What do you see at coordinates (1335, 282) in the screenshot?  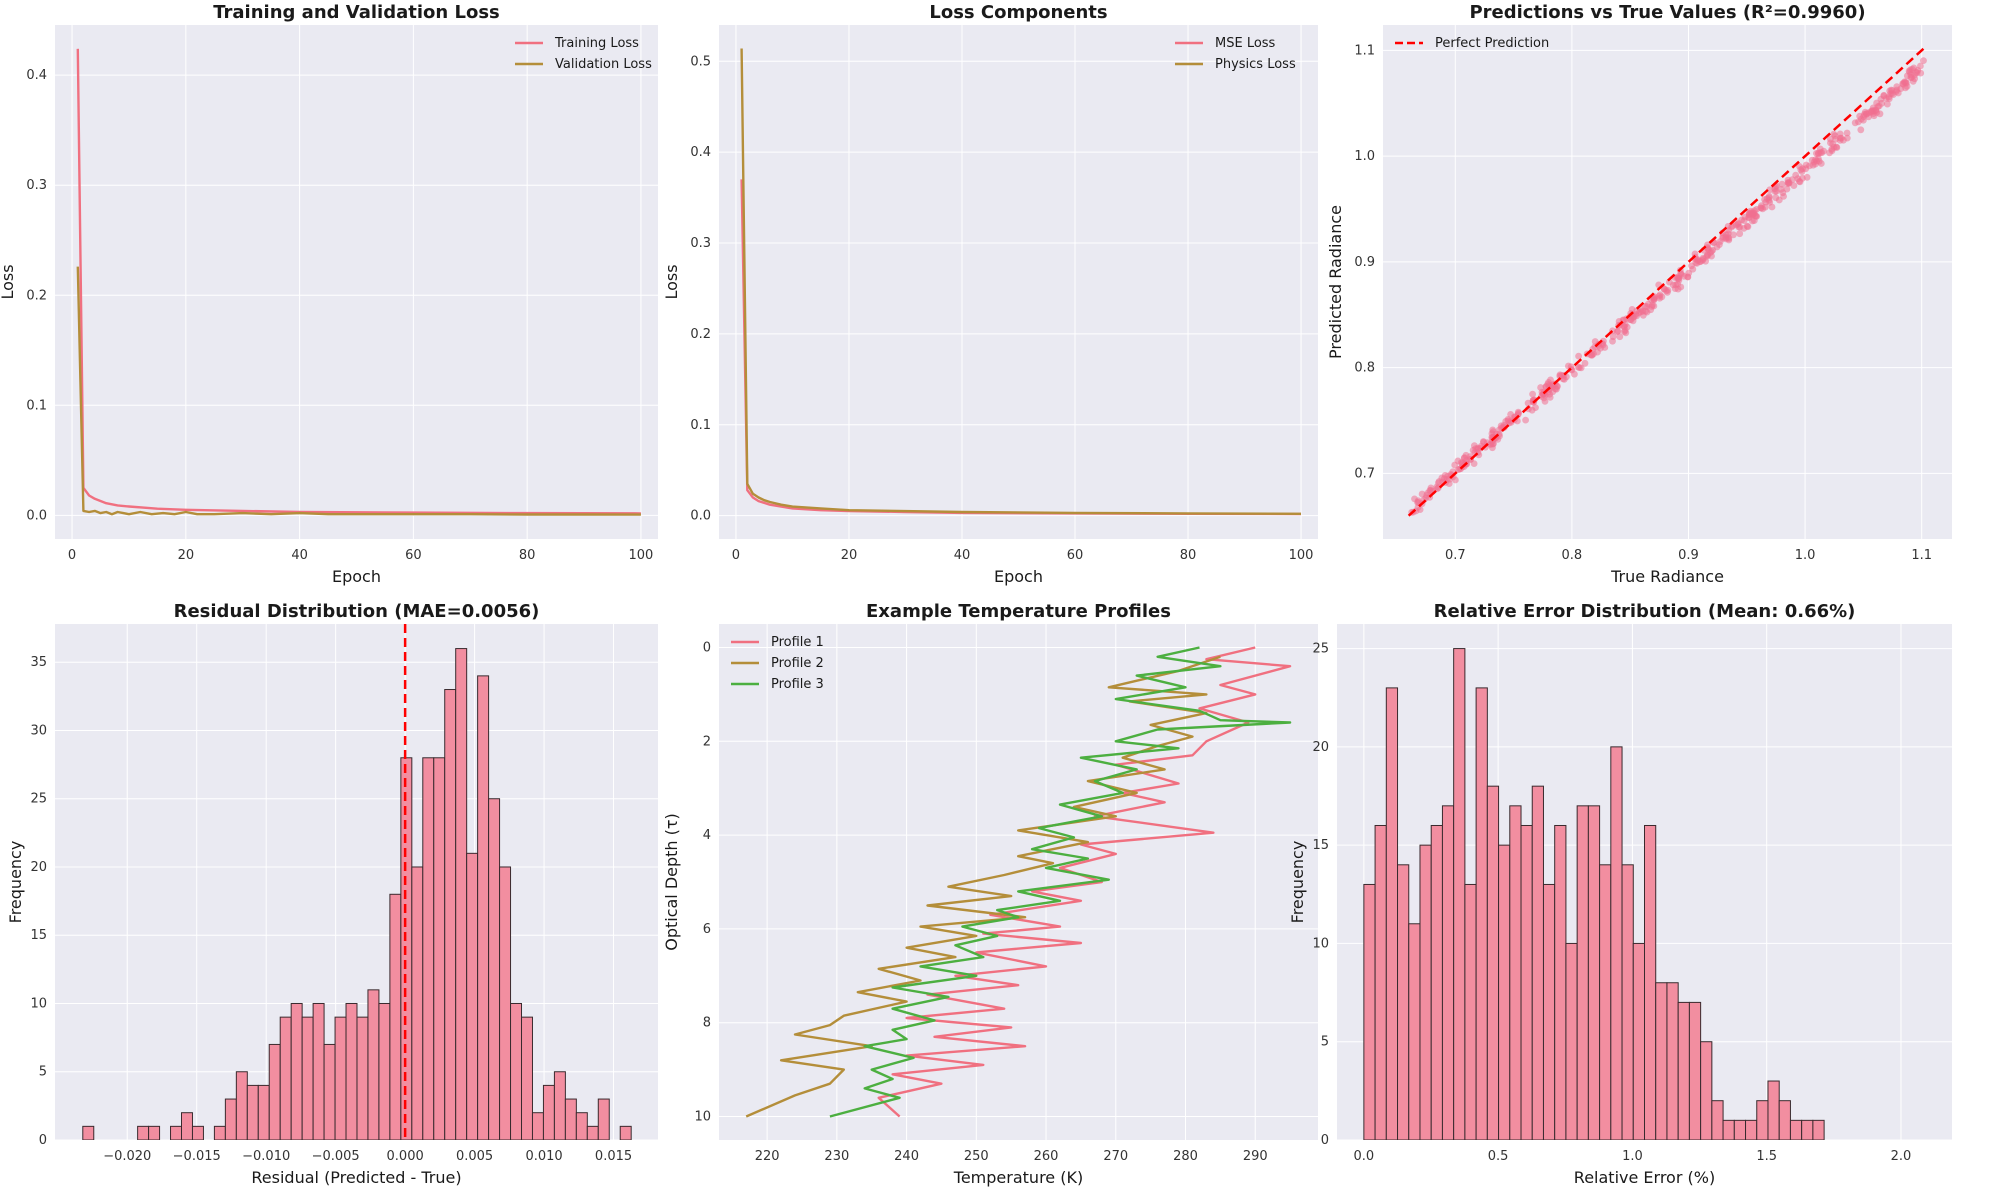 I see `y-axis-label: Predicted Radiance` at bounding box center [1335, 282].